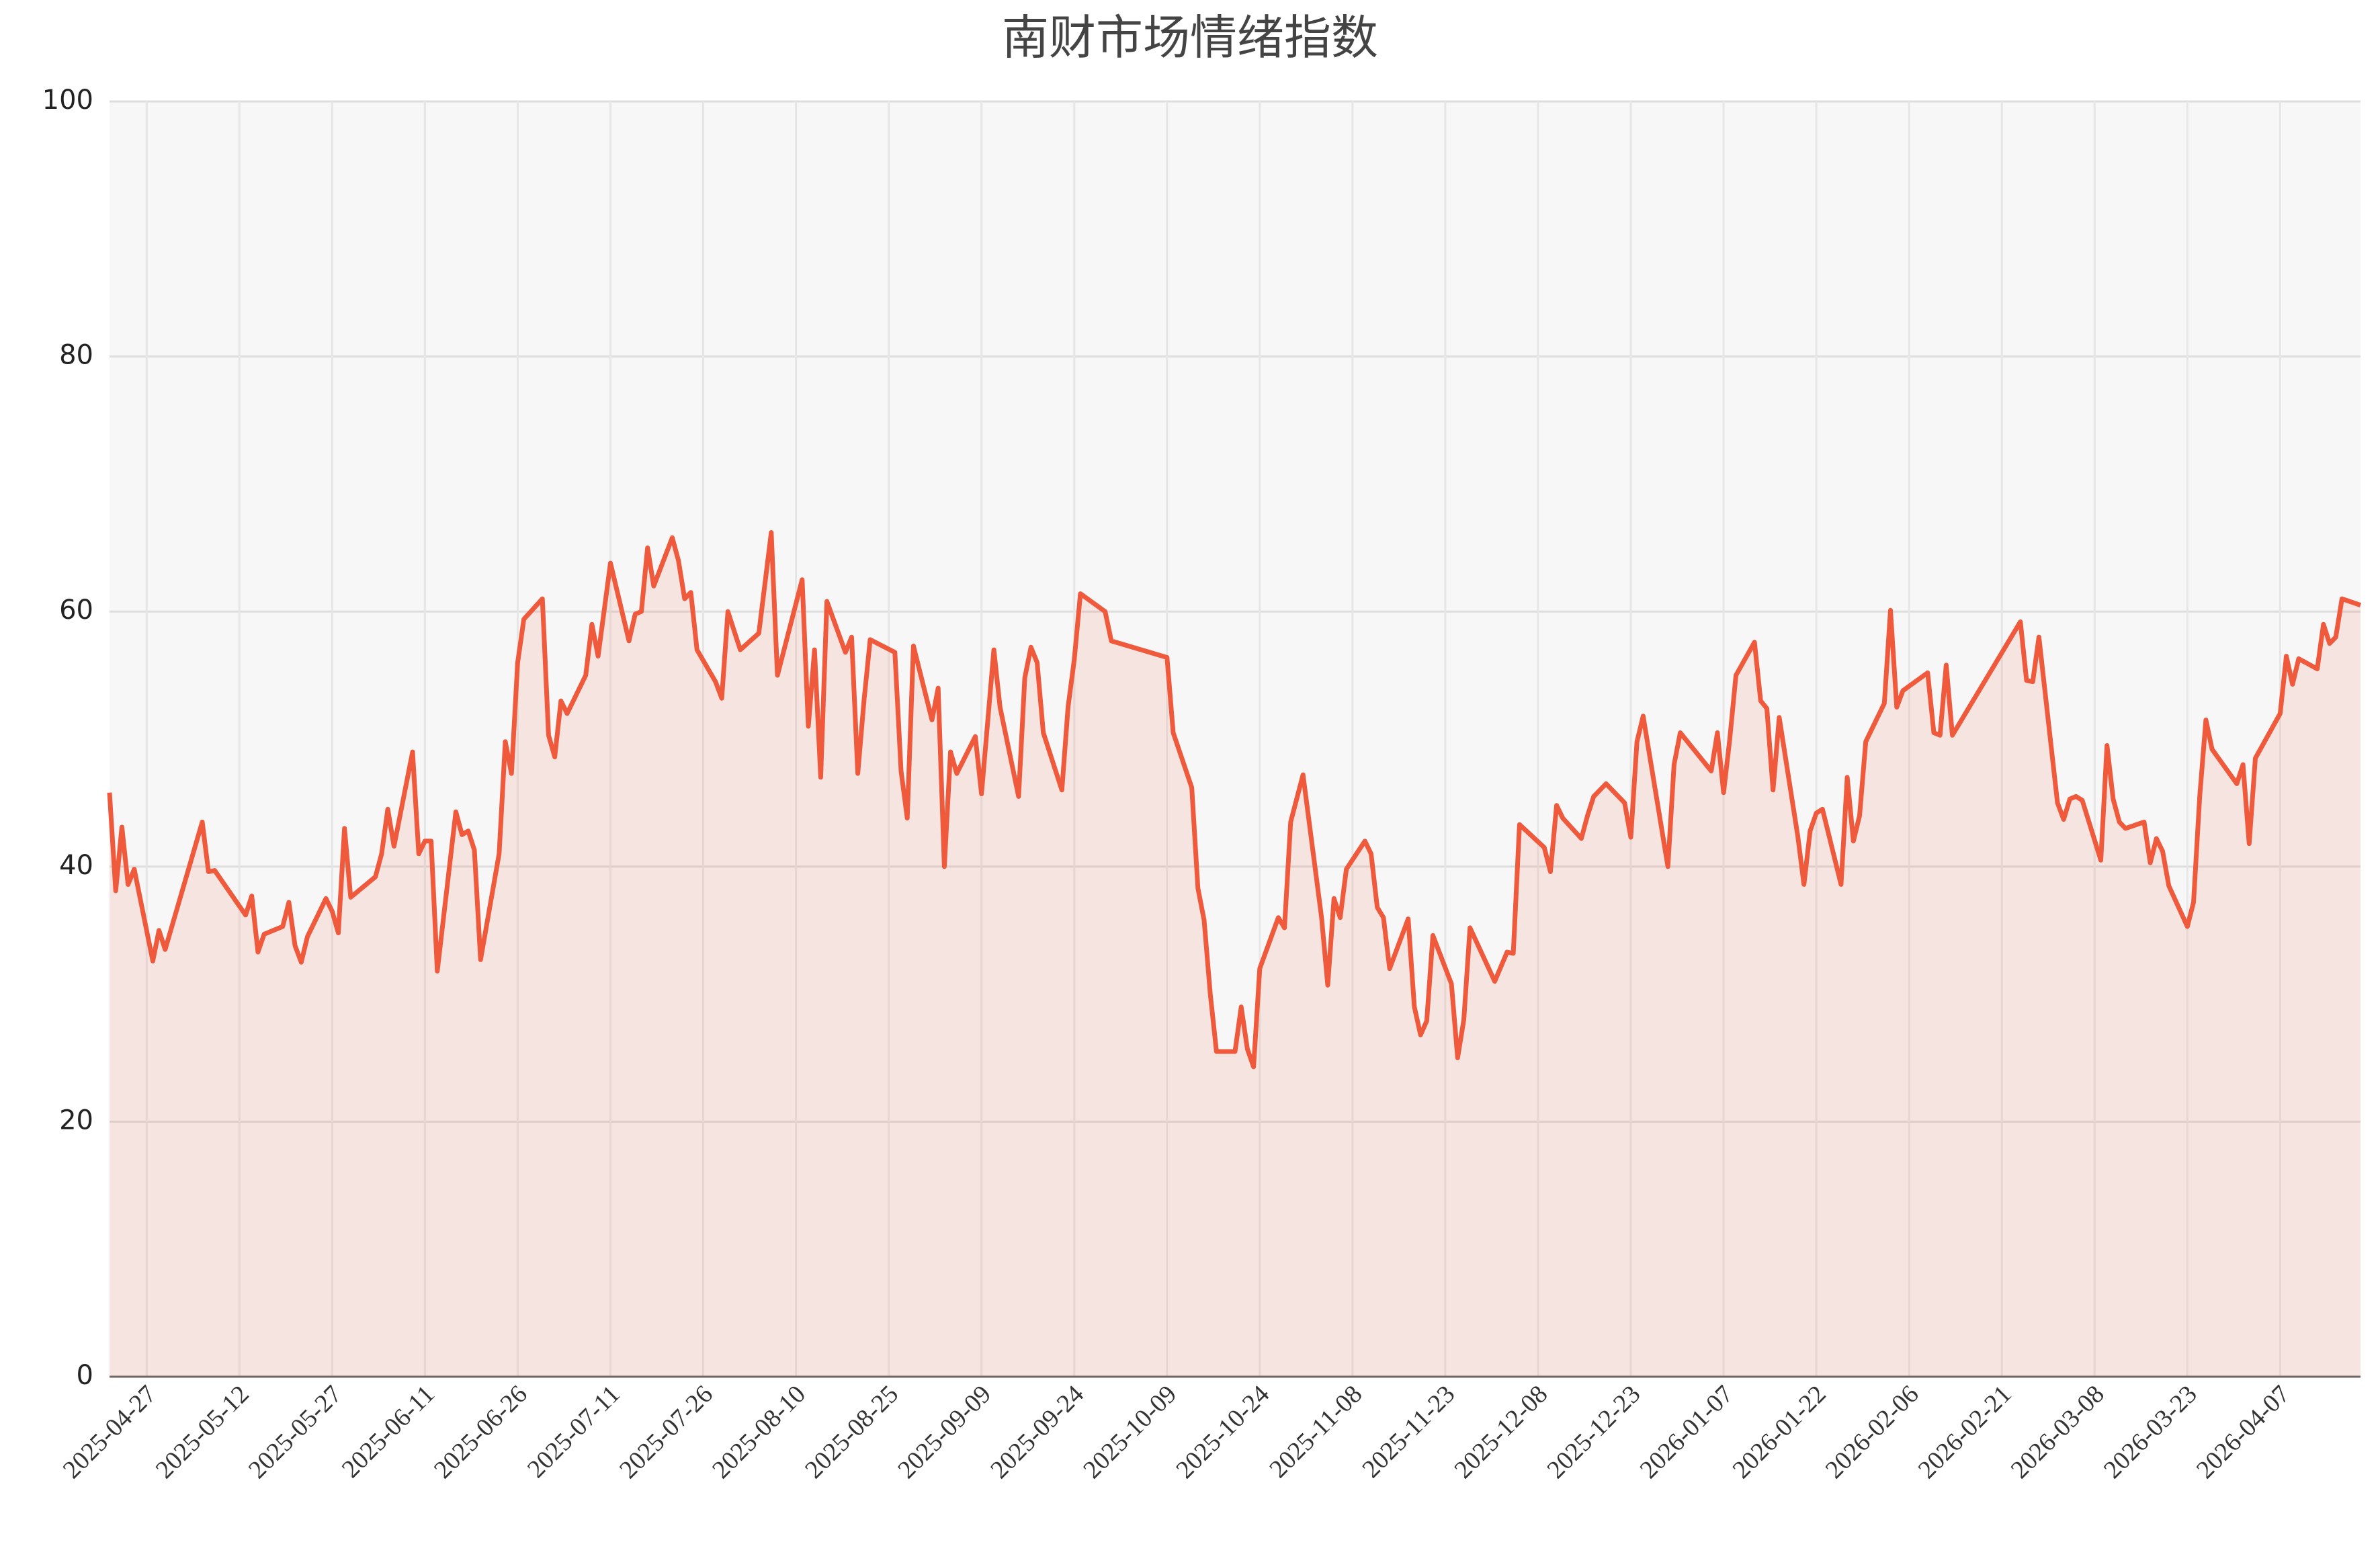 The image size is (2380, 1542). Describe the element at coordinates (2058, 1432) in the screenshot. I see `x-tick-label: 2026-03-08` at that location.